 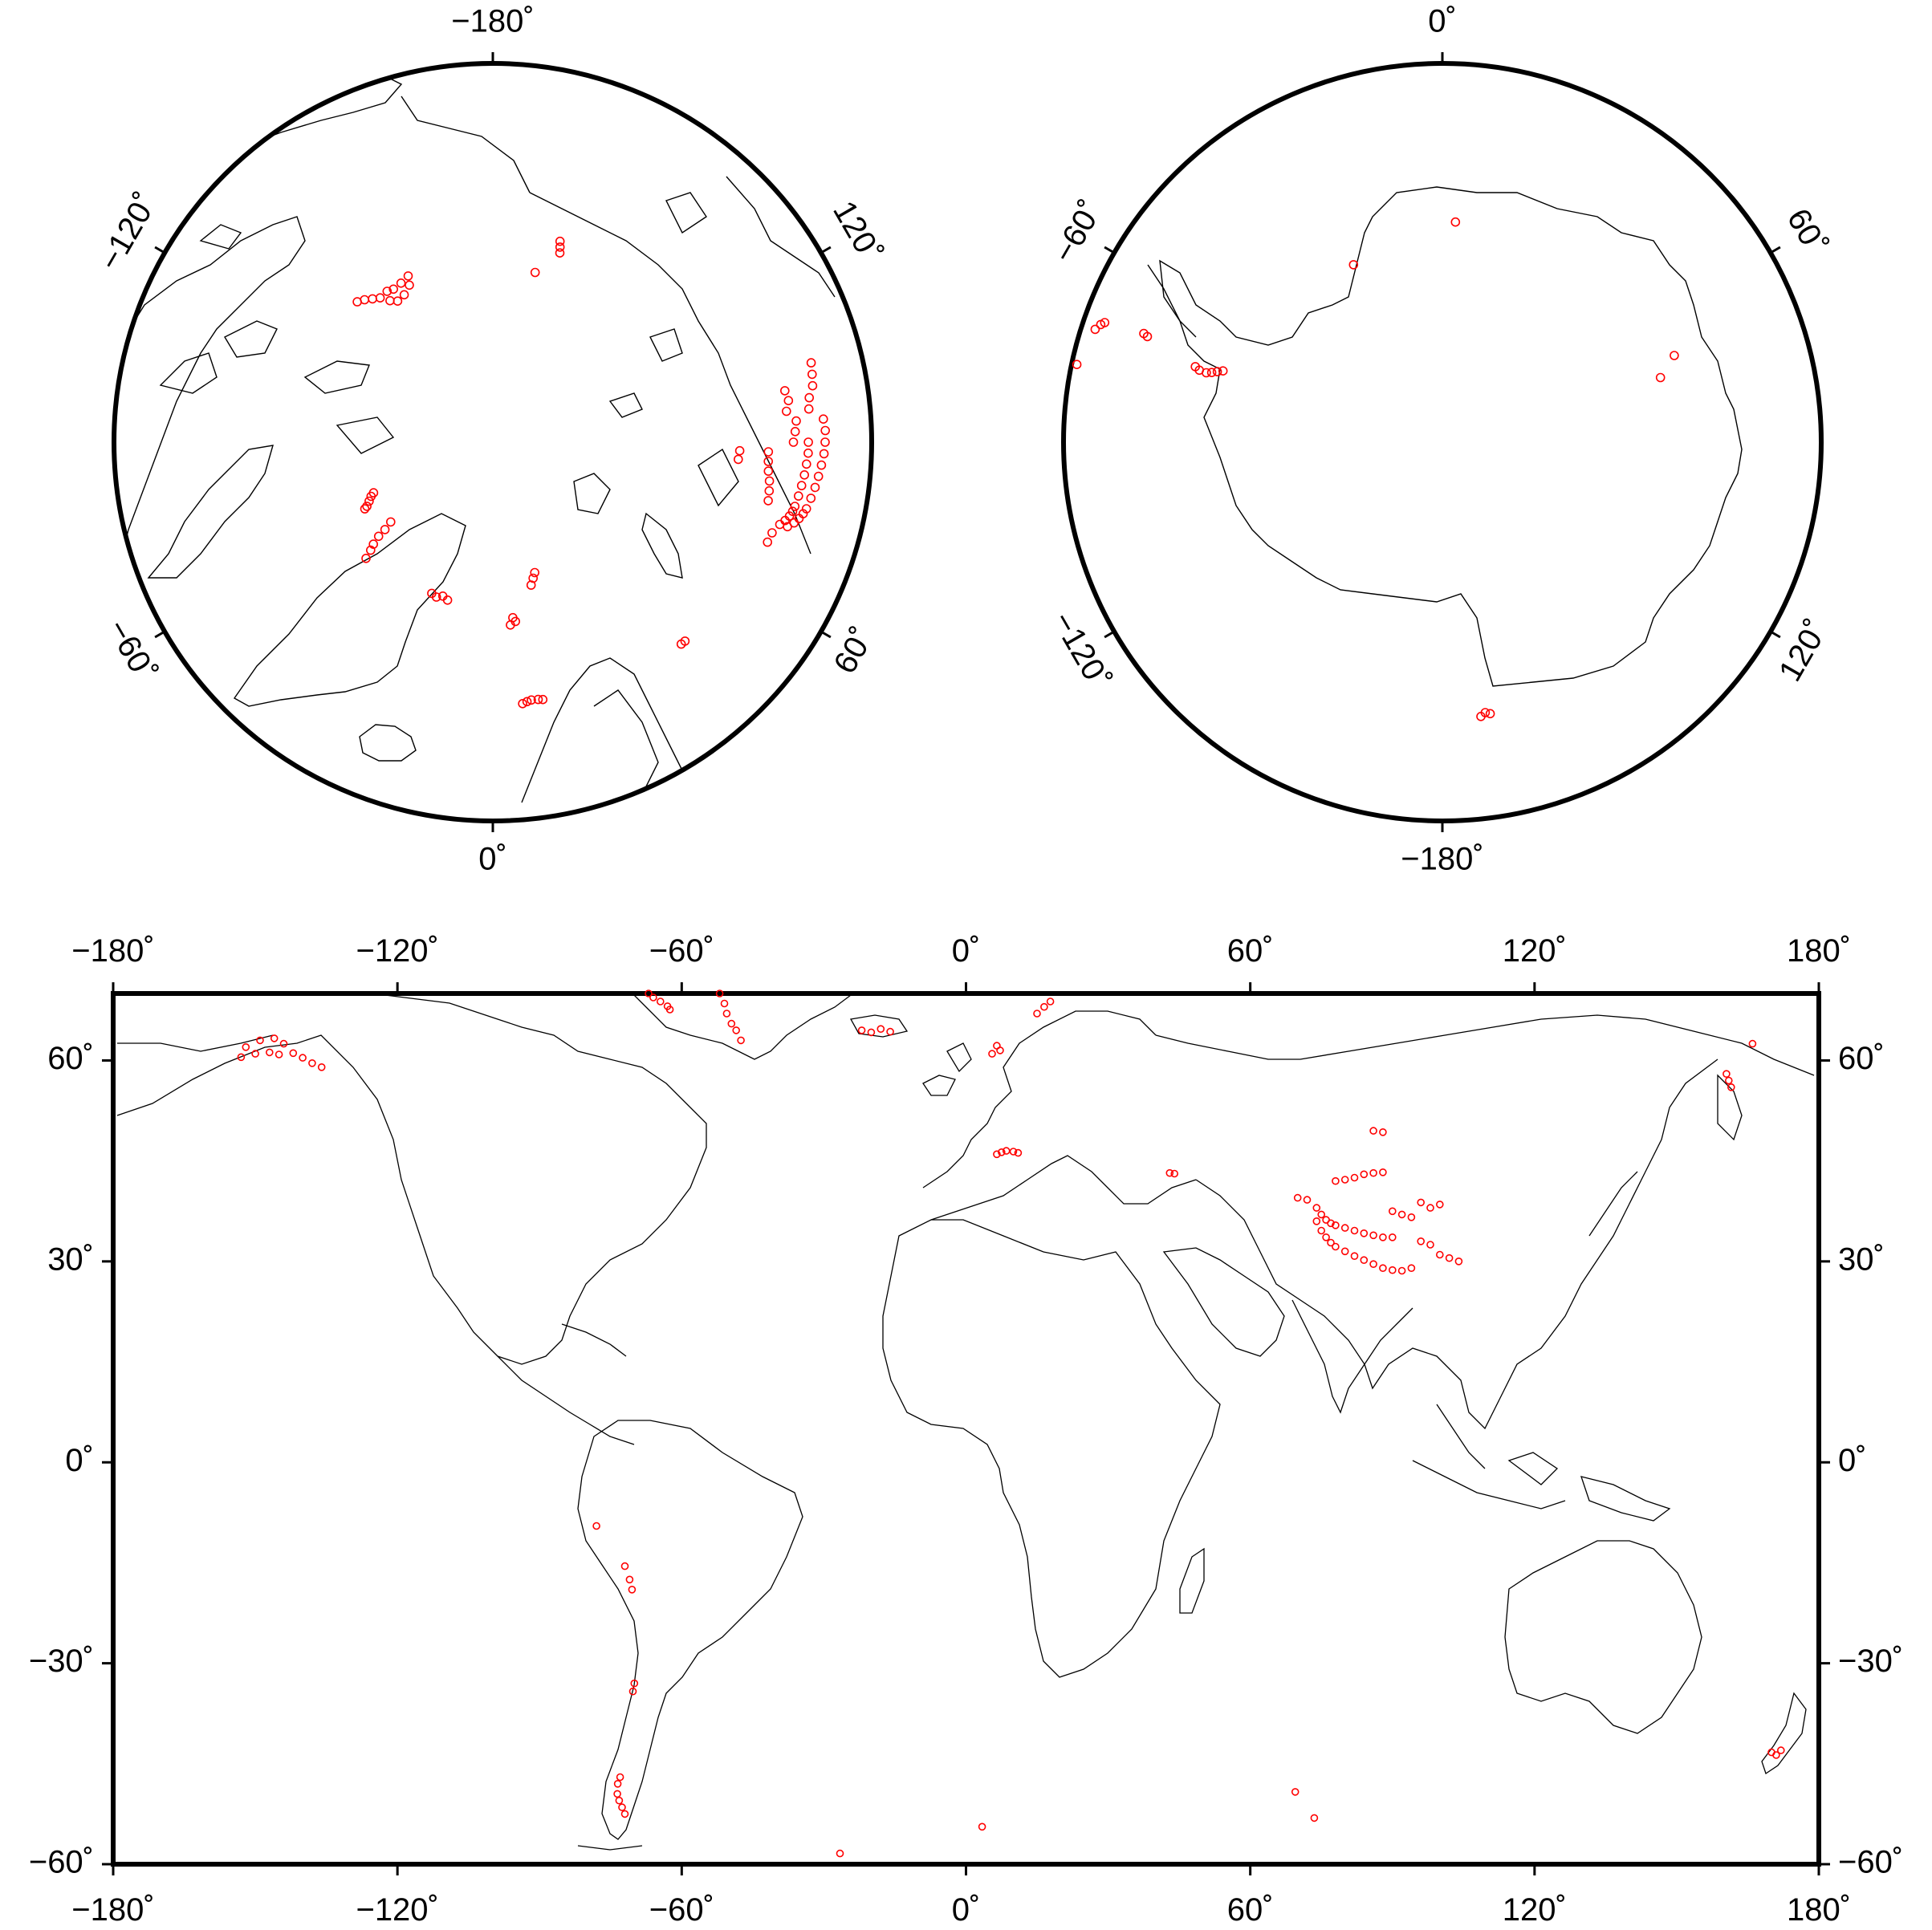 I want to click on arabia-coastline, so click(x=1223, y=1302).